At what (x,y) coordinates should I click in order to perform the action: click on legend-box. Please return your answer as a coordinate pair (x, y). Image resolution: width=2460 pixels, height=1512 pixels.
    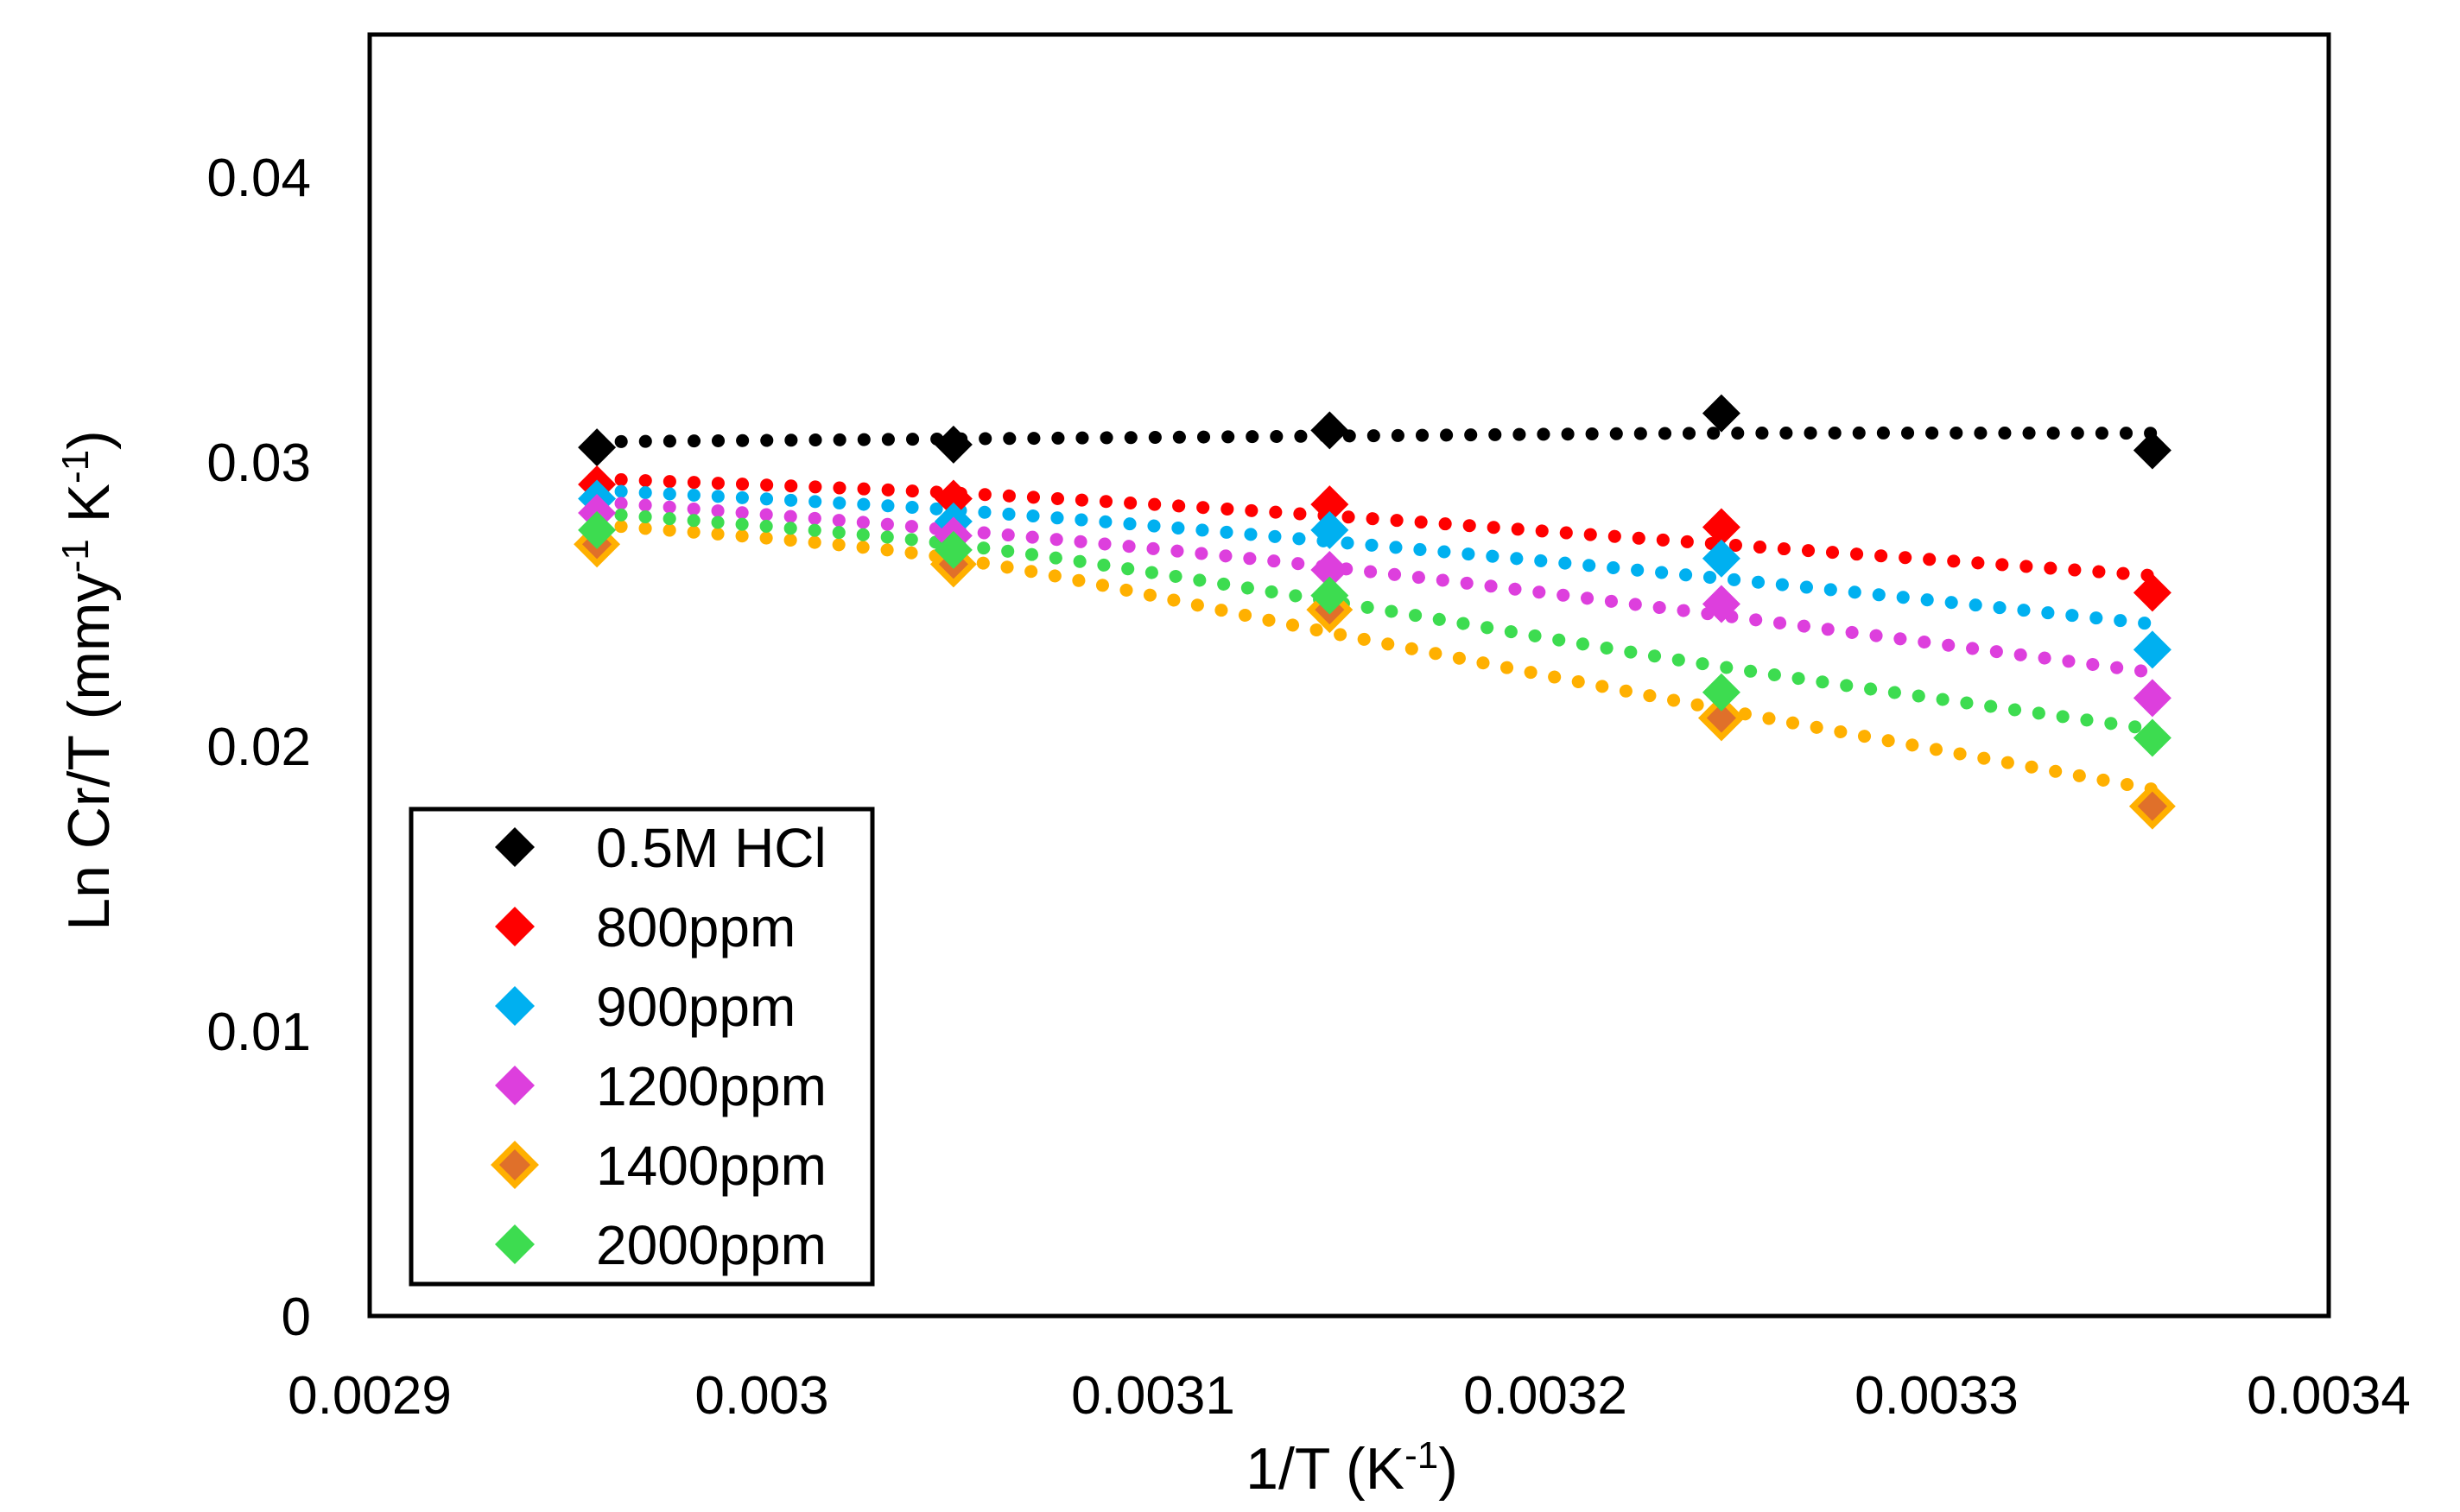
    Looking at the image, I should click on (642, 1047).